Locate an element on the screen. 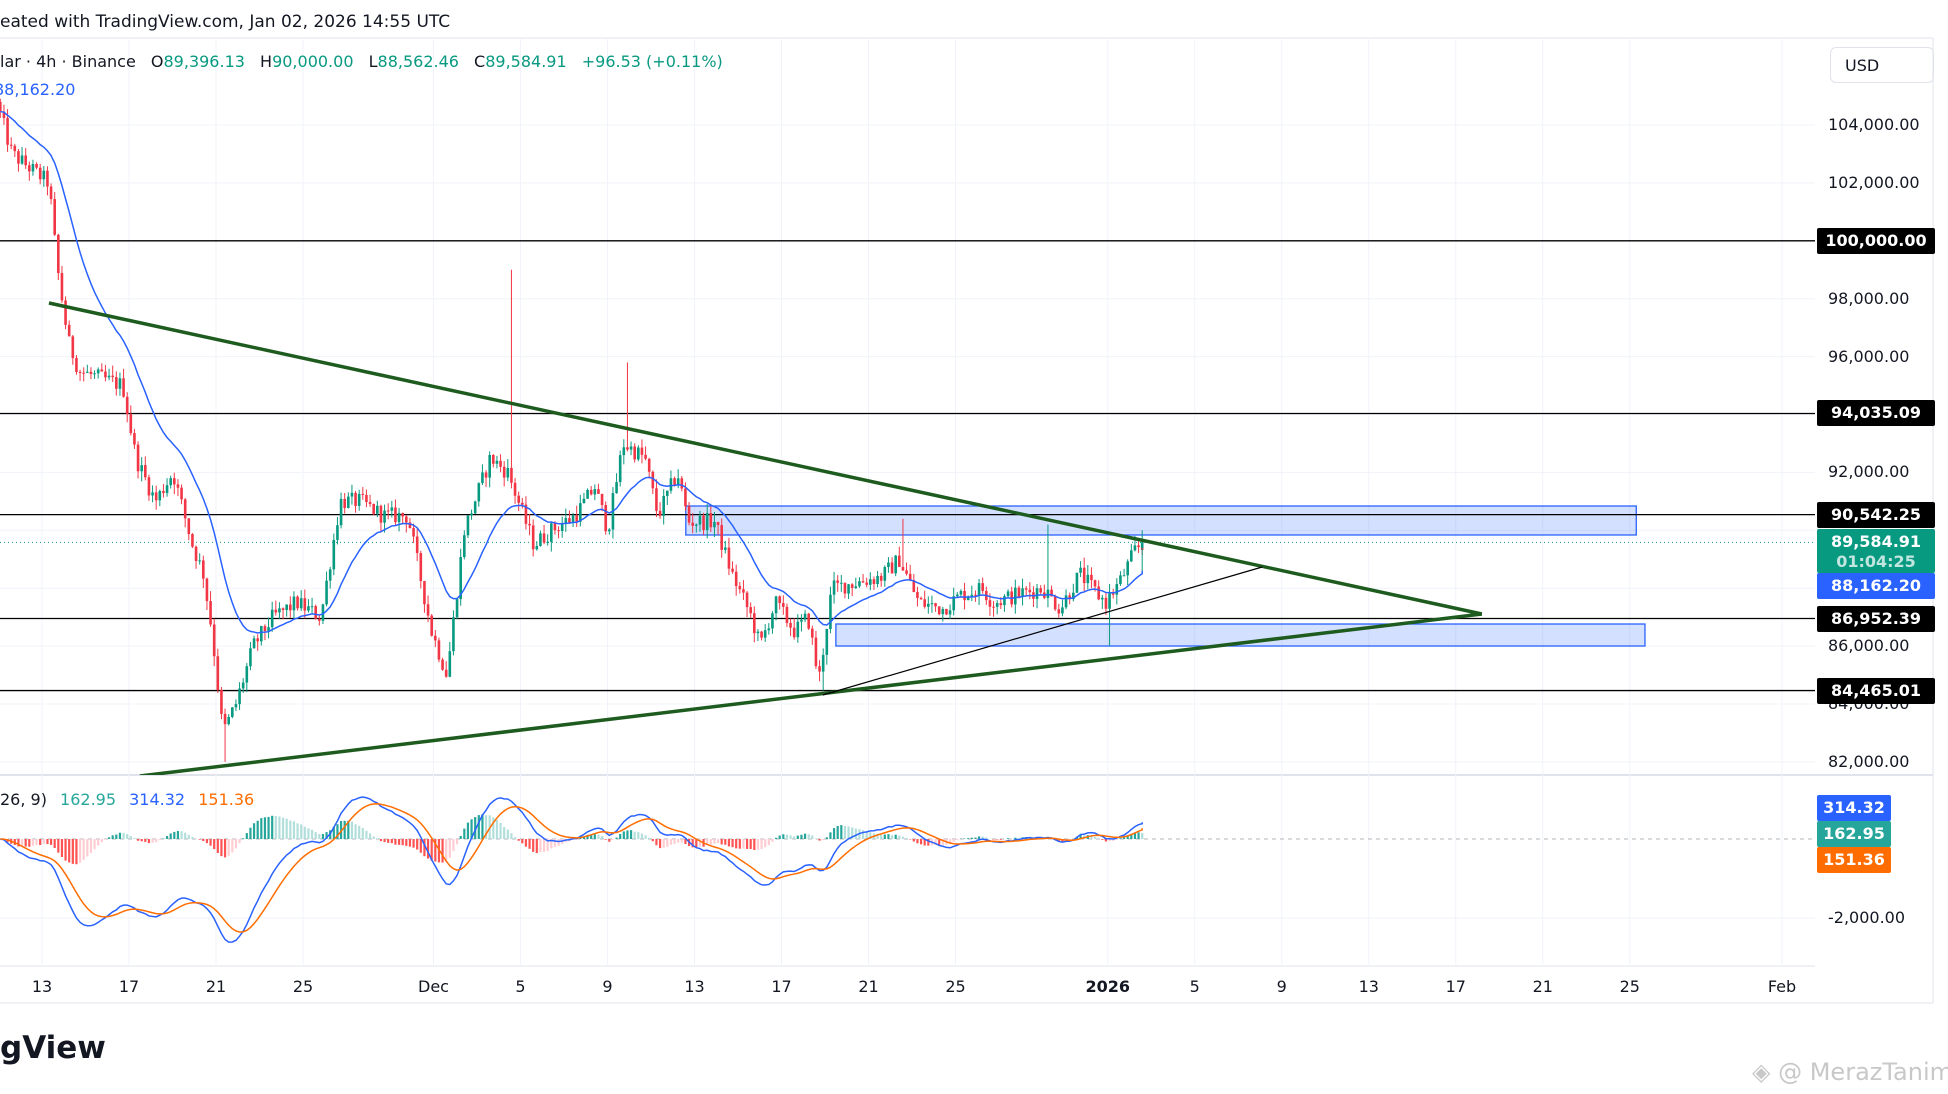 The image size is (1948, 1094). price-tick-label: 86,000.00 is located at coordinates (1869, 646).